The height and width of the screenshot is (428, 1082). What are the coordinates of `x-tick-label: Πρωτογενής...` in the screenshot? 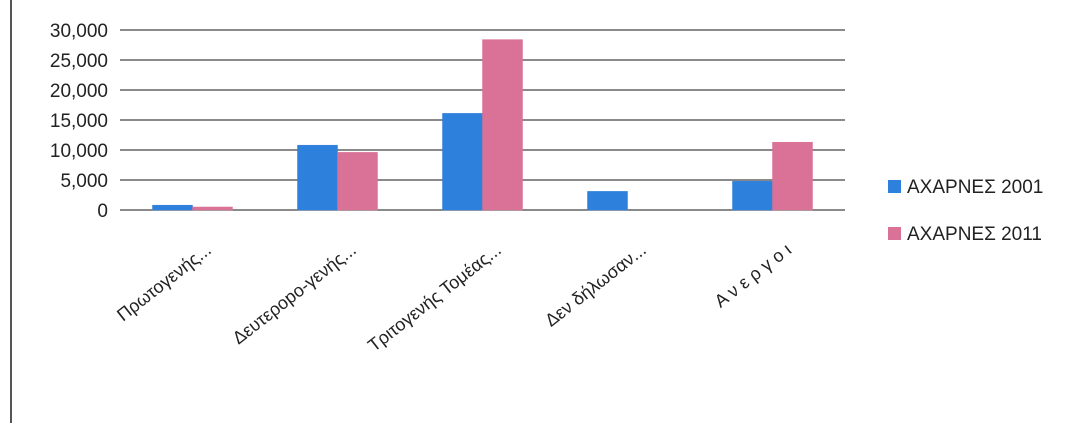 It's located at (164, 282).